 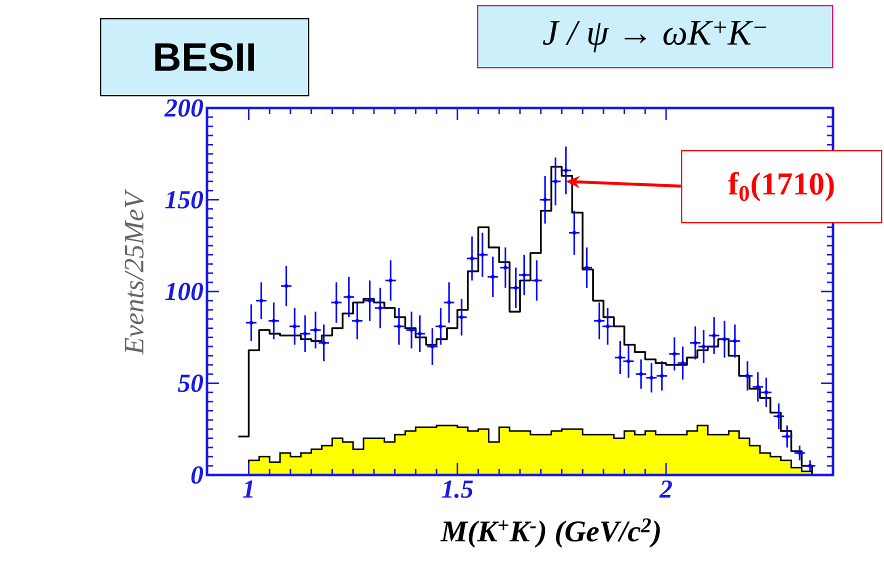 I want to click on y-tick-label: 200, so click(x=184, y=108).